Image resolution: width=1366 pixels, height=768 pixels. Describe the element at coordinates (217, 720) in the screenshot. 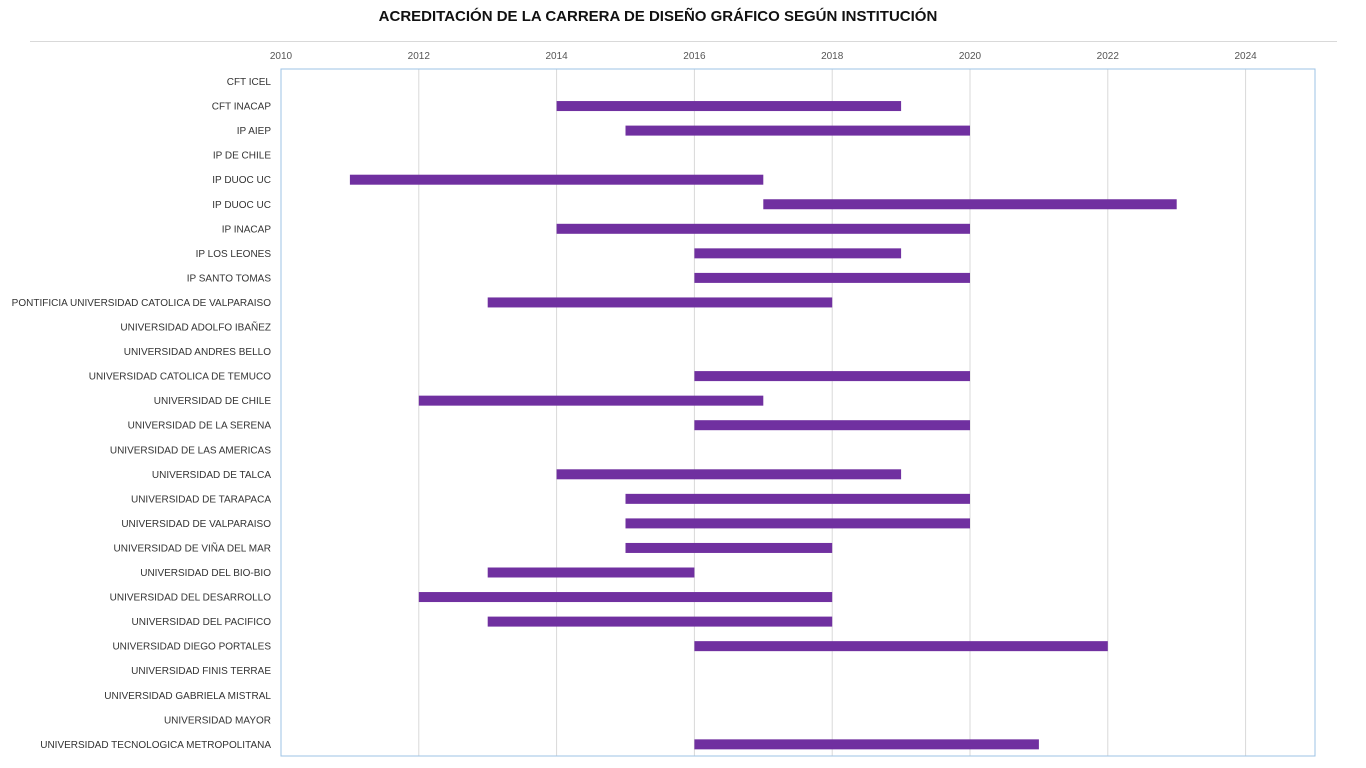

I see `category-label: UNIVERSIDAD MAYOR` at that location.